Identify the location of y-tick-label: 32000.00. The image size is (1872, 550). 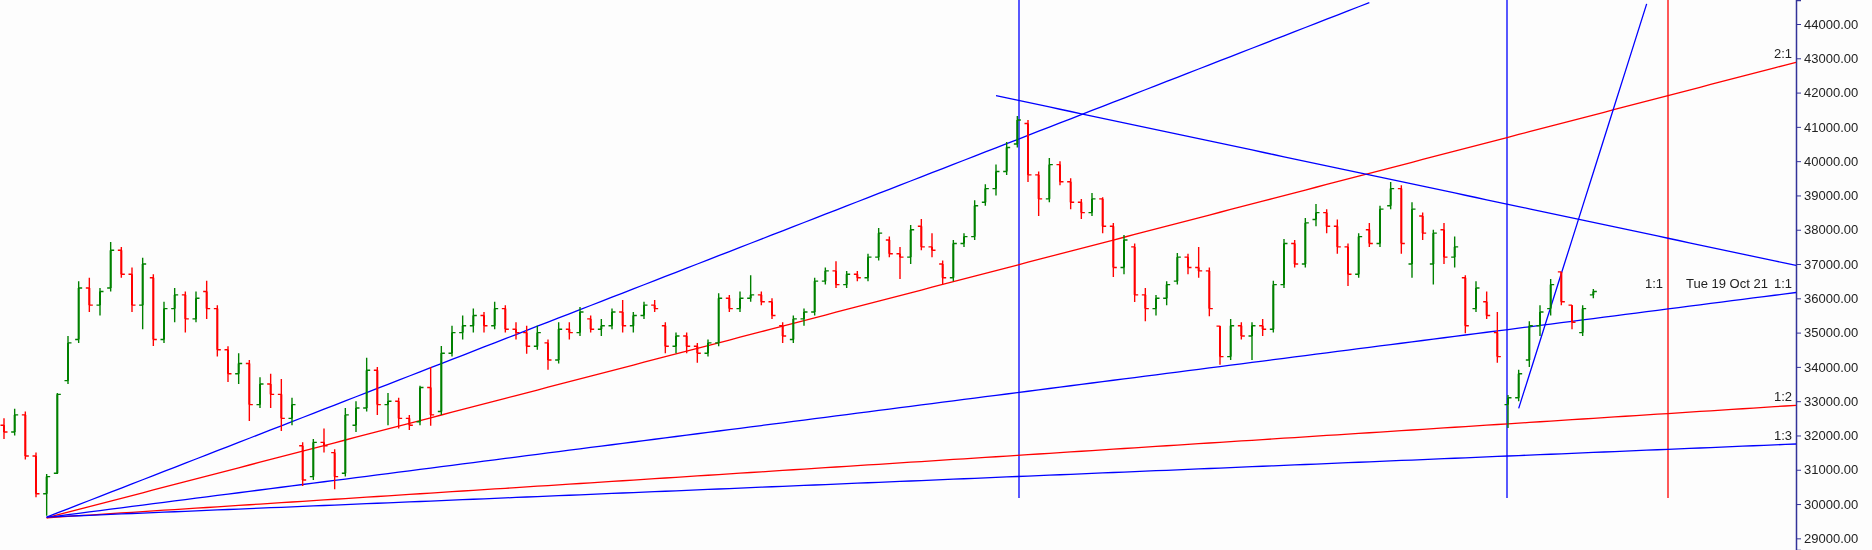
(1831, 436).